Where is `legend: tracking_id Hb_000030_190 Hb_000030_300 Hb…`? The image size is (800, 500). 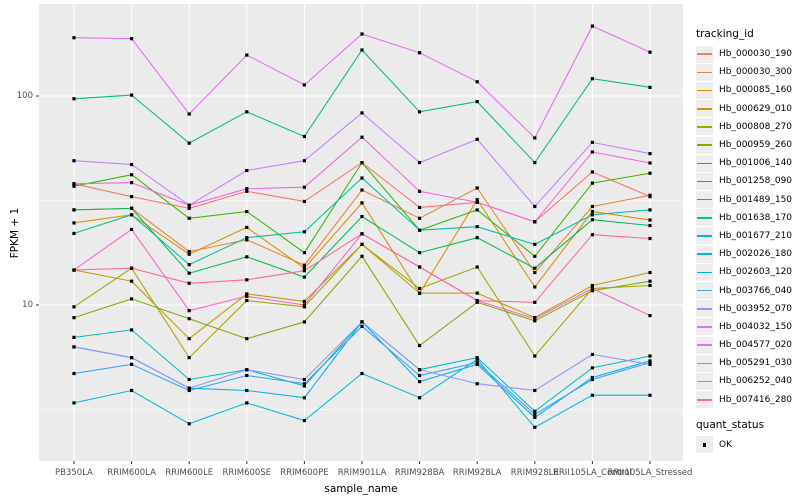
legend: tracking_id Hb_000030_190 Hb_000030_300 Hb… is located at coordinates (744, 241).